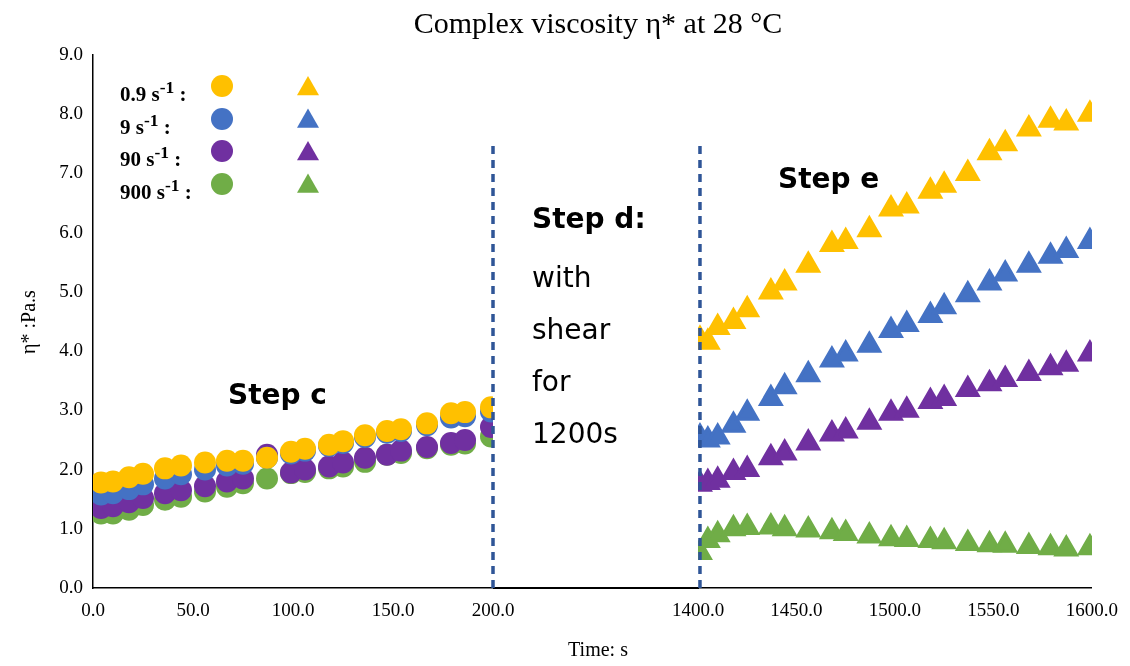 The height and width of the screenshot is (666, 1130). Describe the element at coordinates (895, 610) in the screenshot. I see `x-tick-label: 1500.0` at that location.